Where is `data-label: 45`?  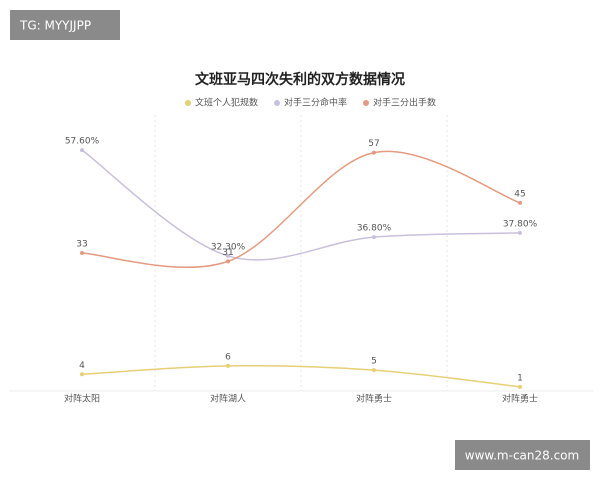 data-label: 45 is located at coordinates (519, 194).